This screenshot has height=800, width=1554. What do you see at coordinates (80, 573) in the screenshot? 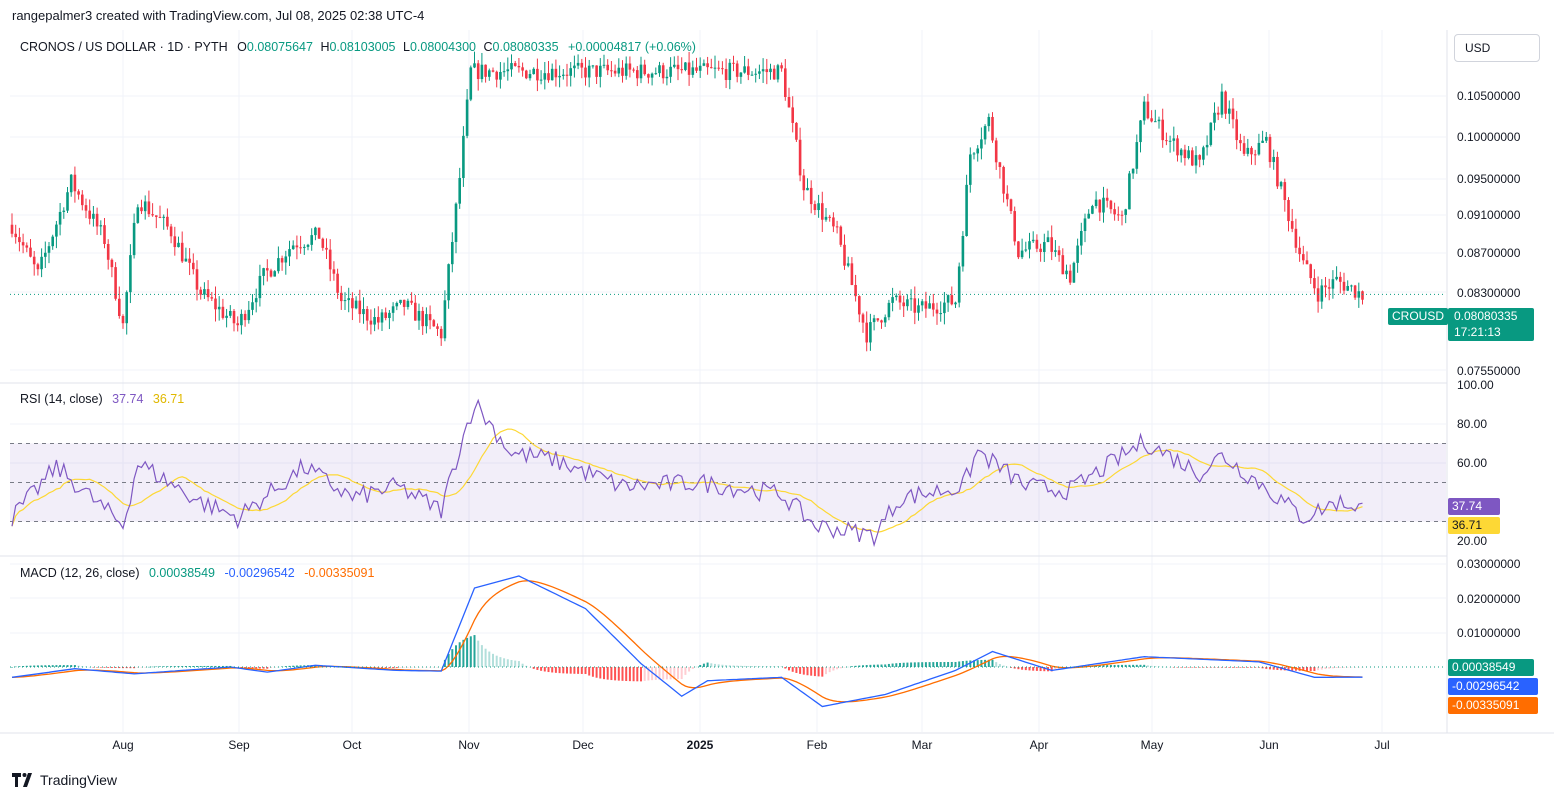
I see `macd-label: MACD (12, 26, close)` at bounding box center [80, 573].